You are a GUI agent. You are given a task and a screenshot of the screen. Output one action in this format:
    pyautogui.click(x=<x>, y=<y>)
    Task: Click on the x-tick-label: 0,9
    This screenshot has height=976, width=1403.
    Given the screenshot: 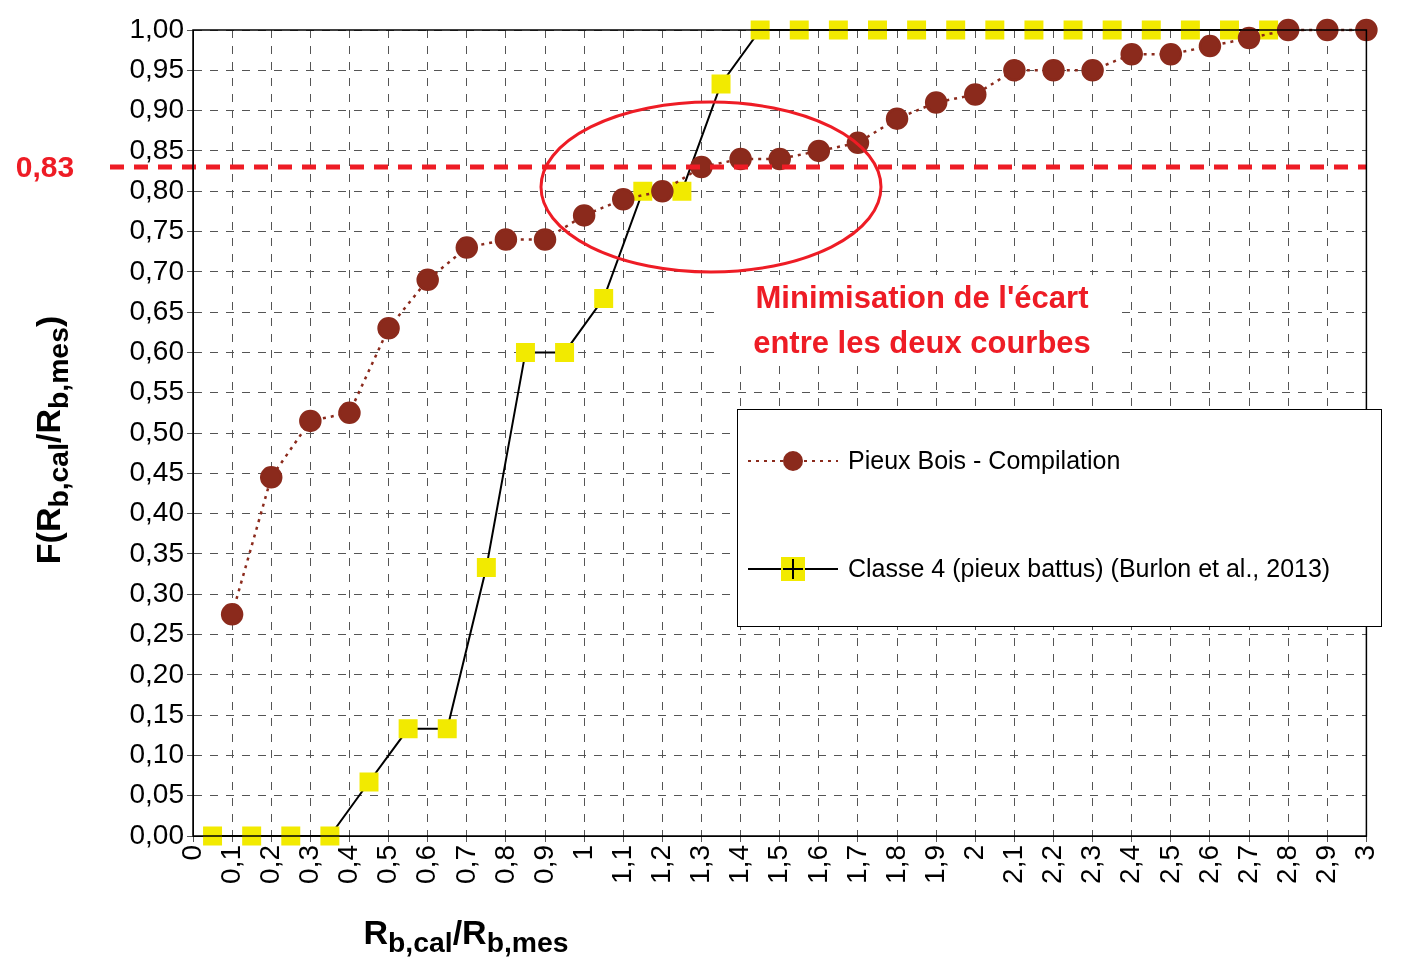 What is the action you would take?
    pyautogui.click(x=543, y=864)
    